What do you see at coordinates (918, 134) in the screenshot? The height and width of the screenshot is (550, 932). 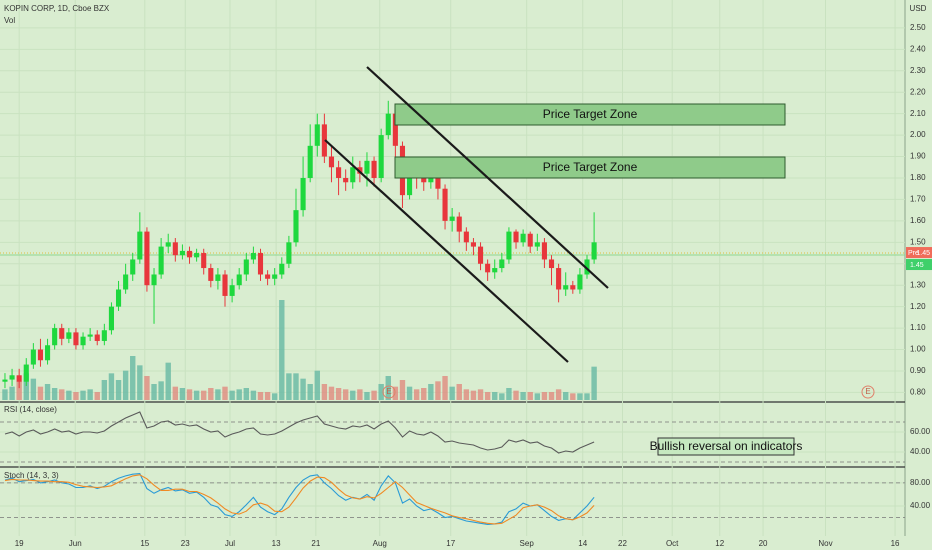 I see `y-tick-label: 2.00` at bounding box center [918, 134].